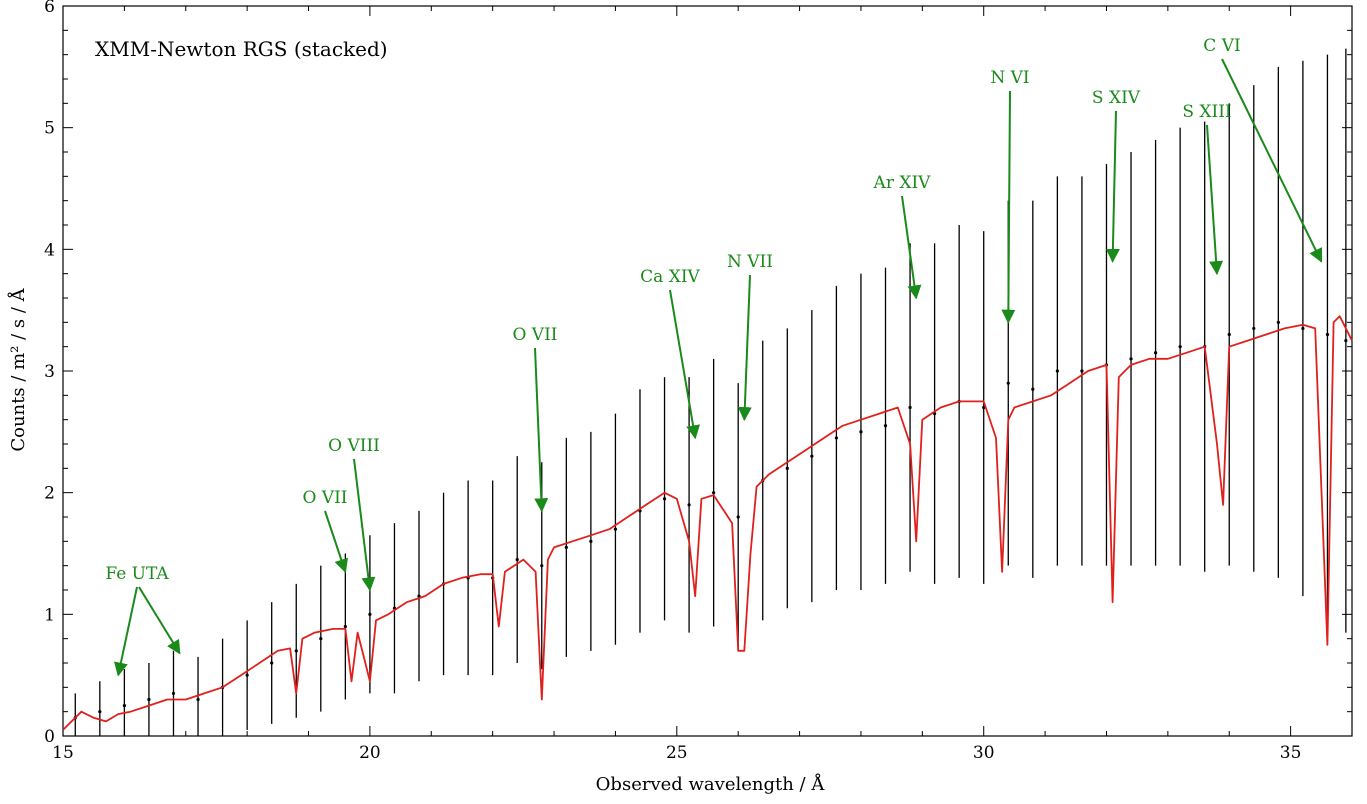  I want to click on annotation-label: O VIII, so click(354, 446).